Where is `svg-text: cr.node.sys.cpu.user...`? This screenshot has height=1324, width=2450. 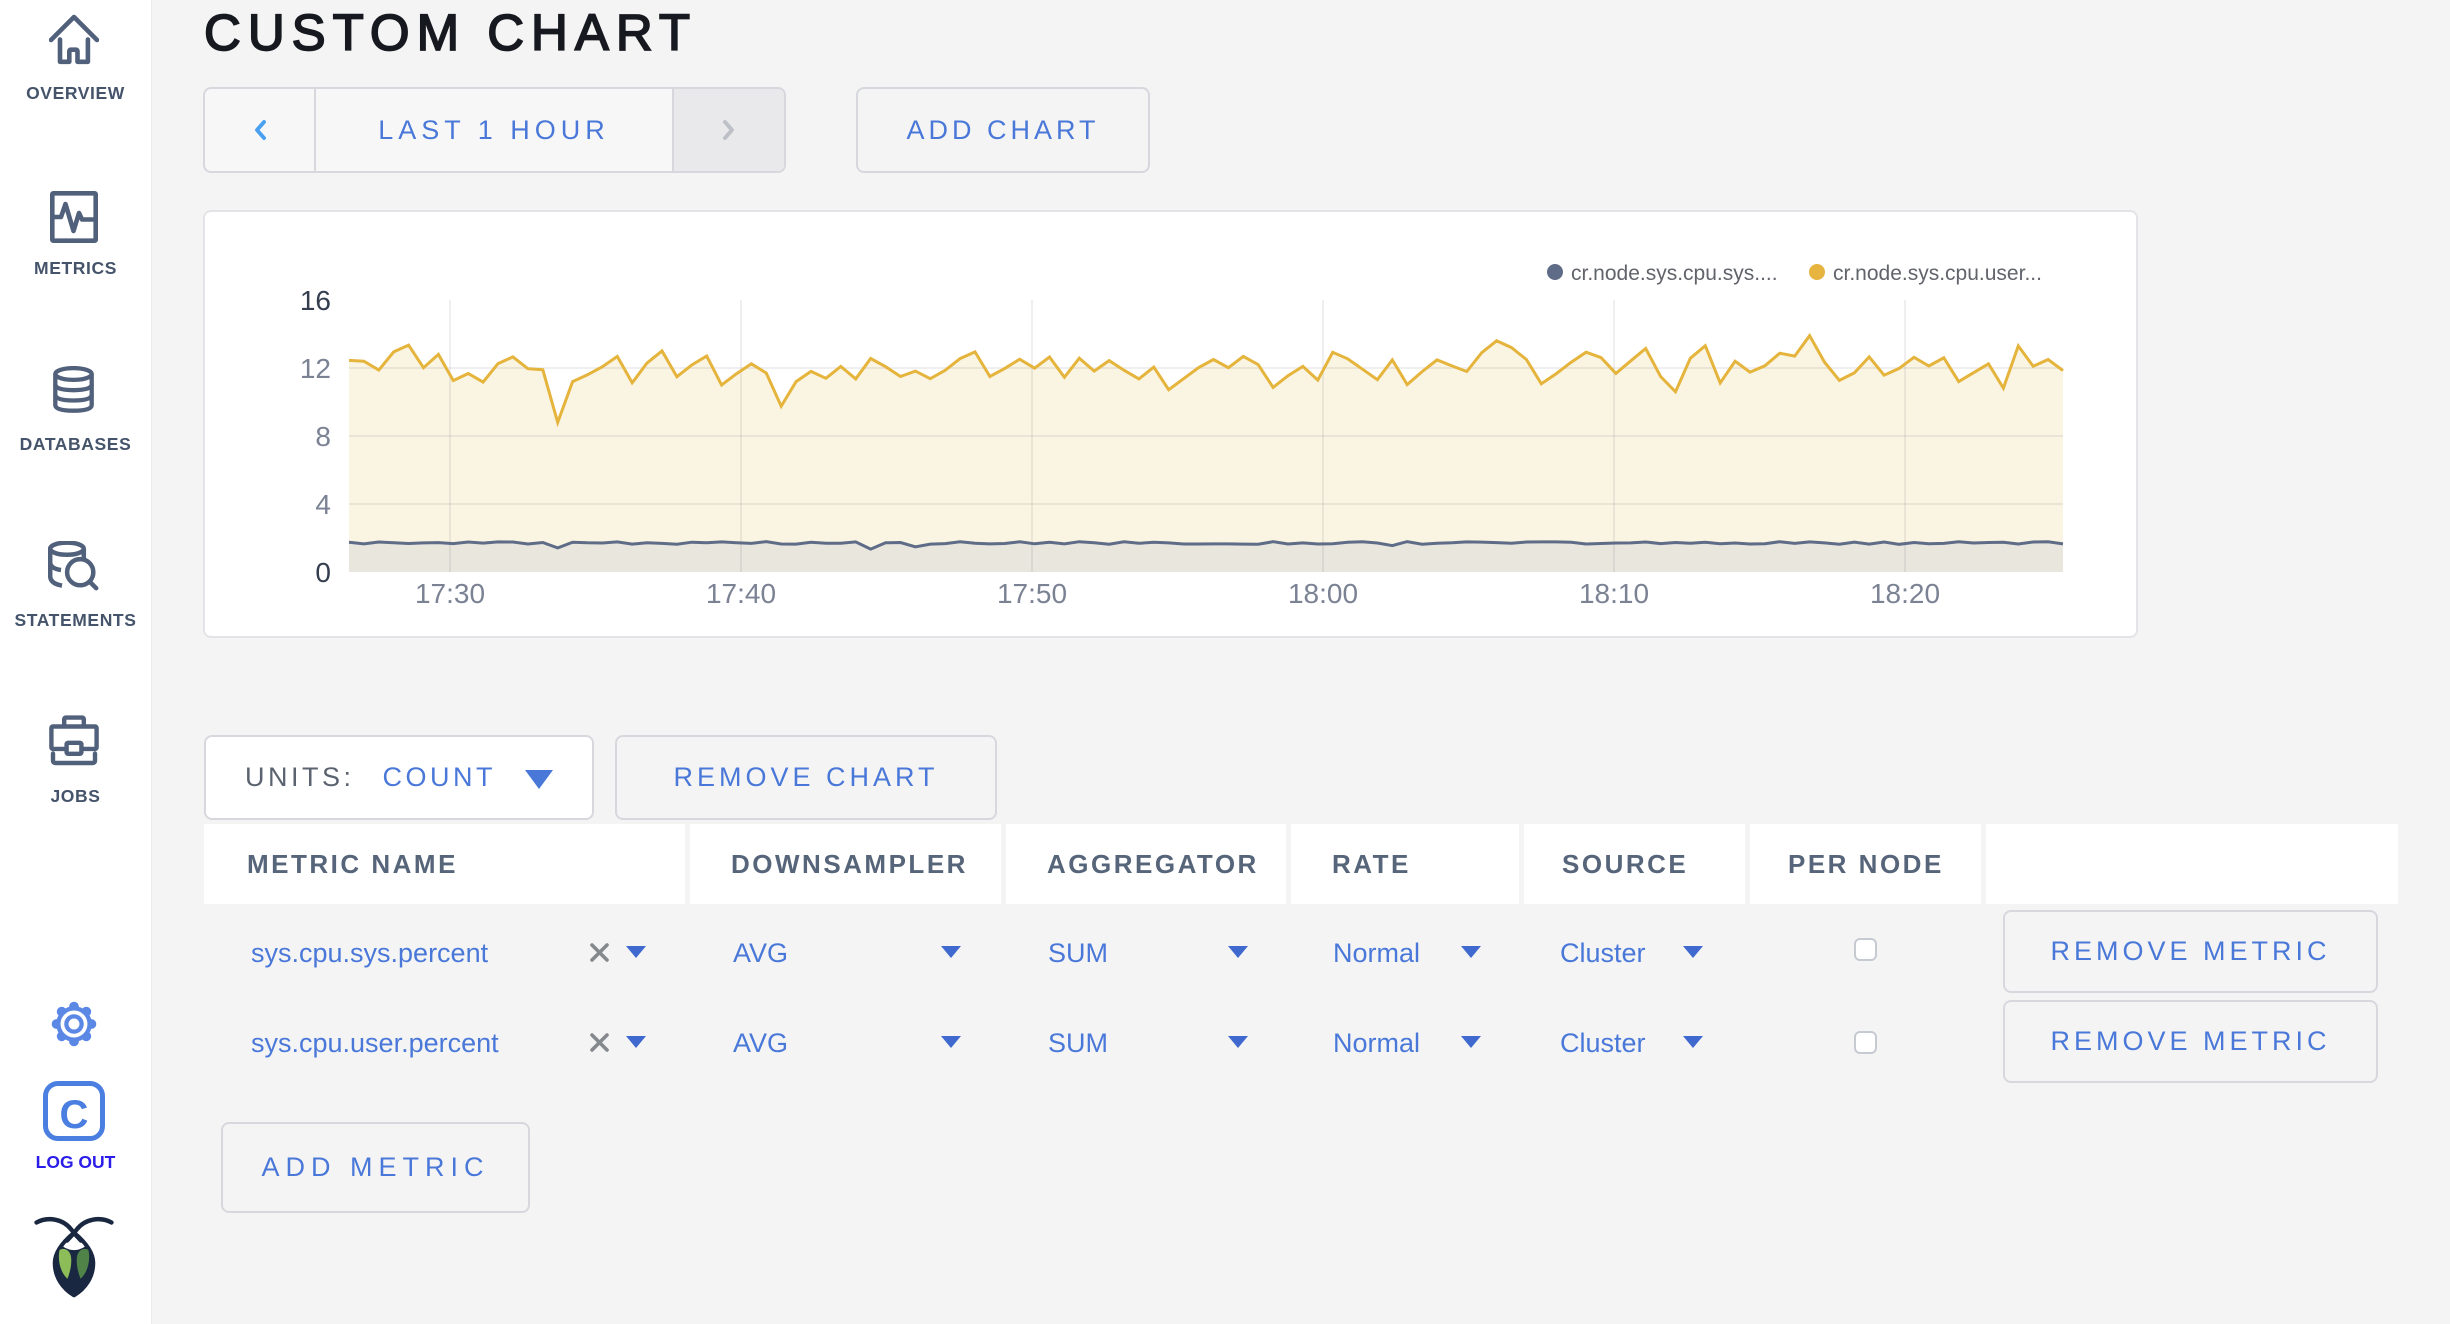 svg-text: cr.node.sys.cpu.user... is located at coordinates (1937, 273).